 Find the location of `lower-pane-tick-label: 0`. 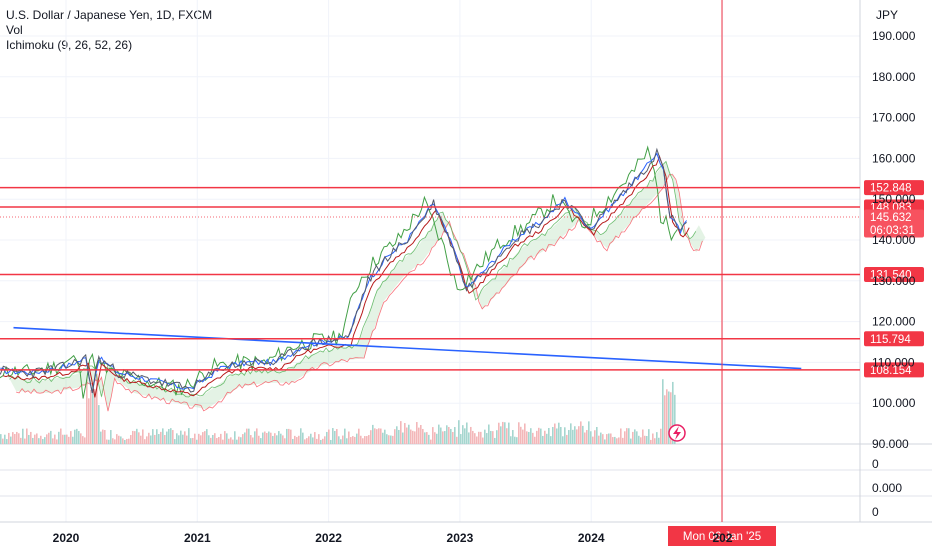

lower-pane-tick-label: 0 is located at coordinates (875, 512).